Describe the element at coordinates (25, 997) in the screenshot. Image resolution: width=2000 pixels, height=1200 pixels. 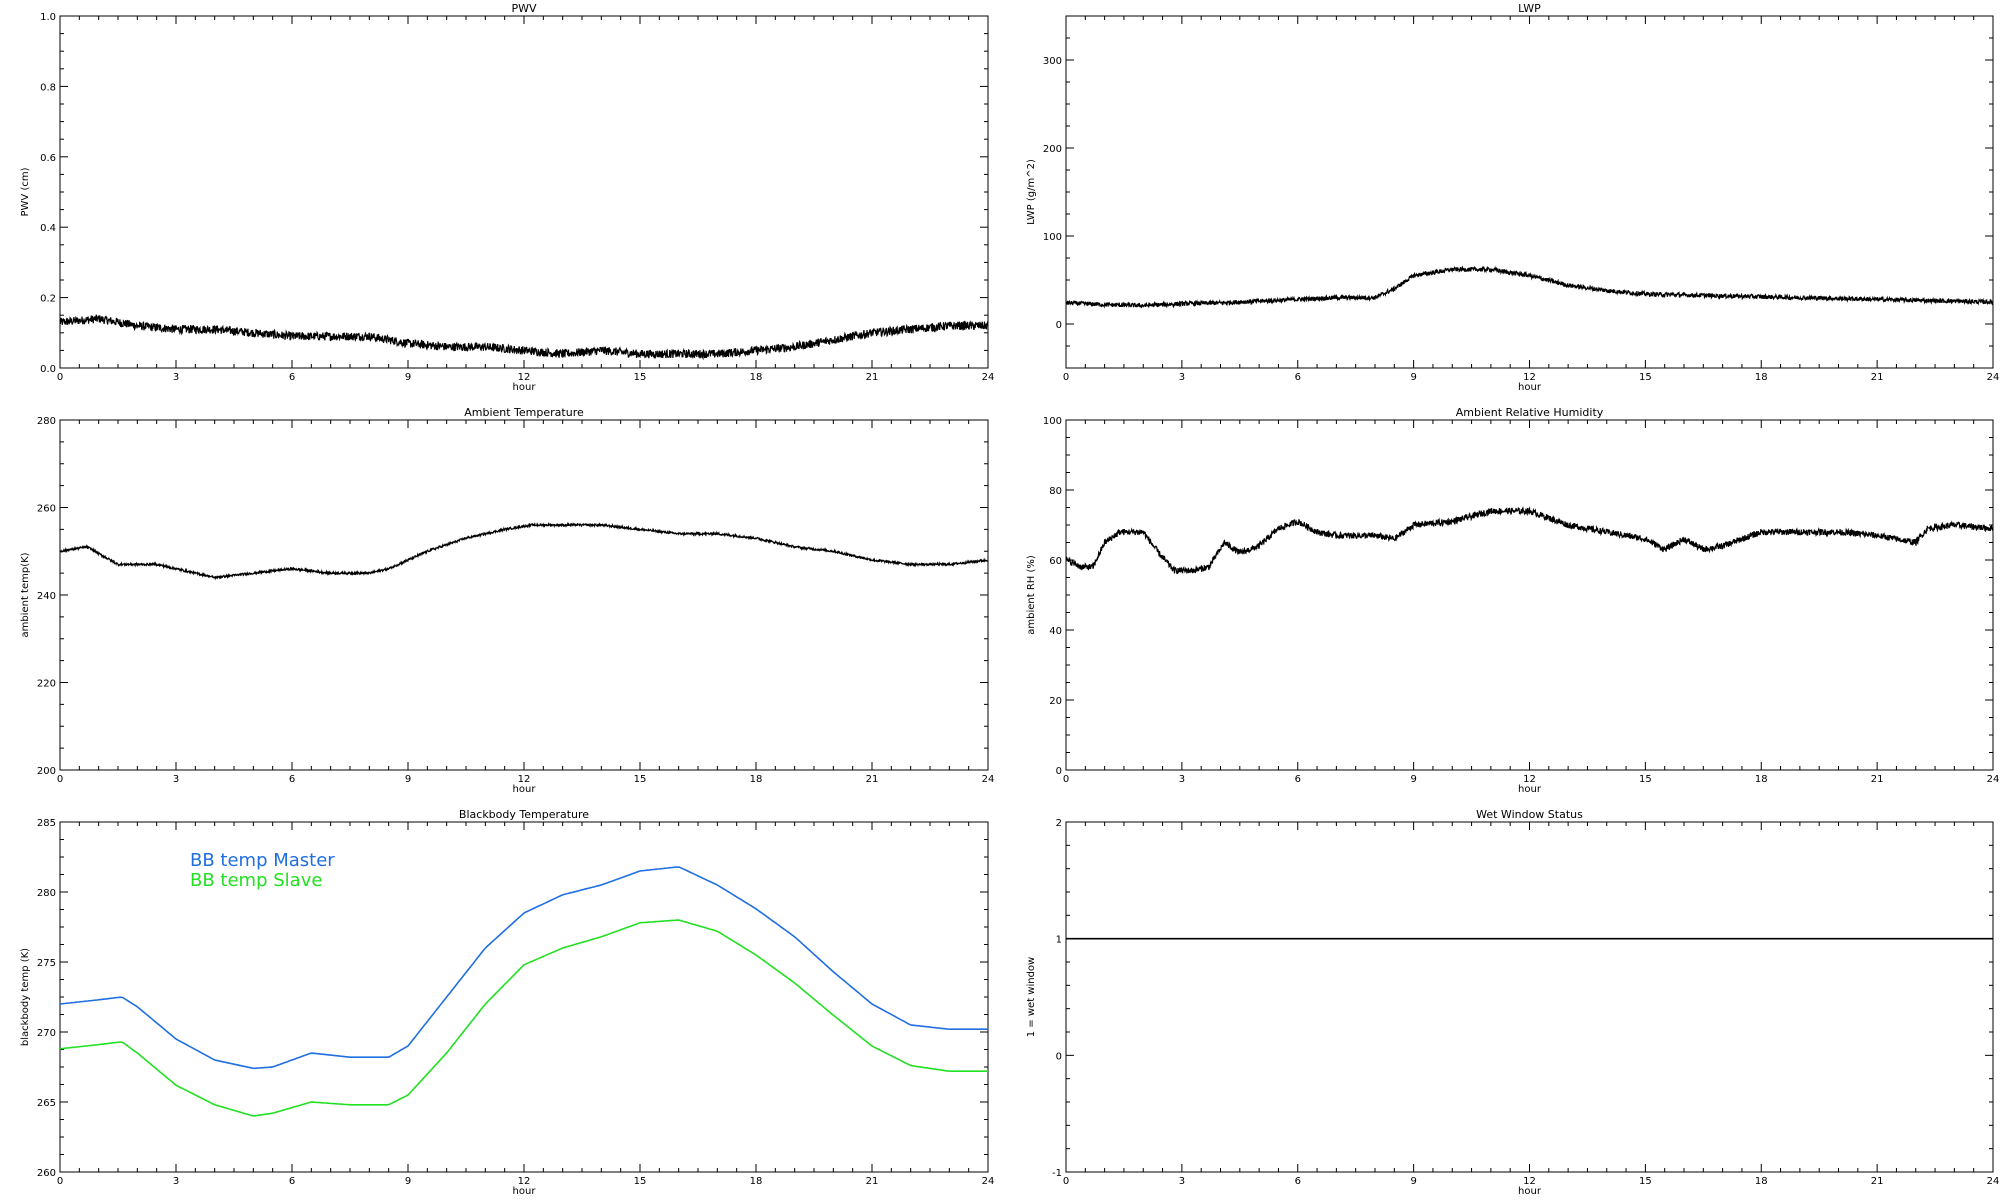
I see `y-axis-label: blackbody temp (K)` at that location.